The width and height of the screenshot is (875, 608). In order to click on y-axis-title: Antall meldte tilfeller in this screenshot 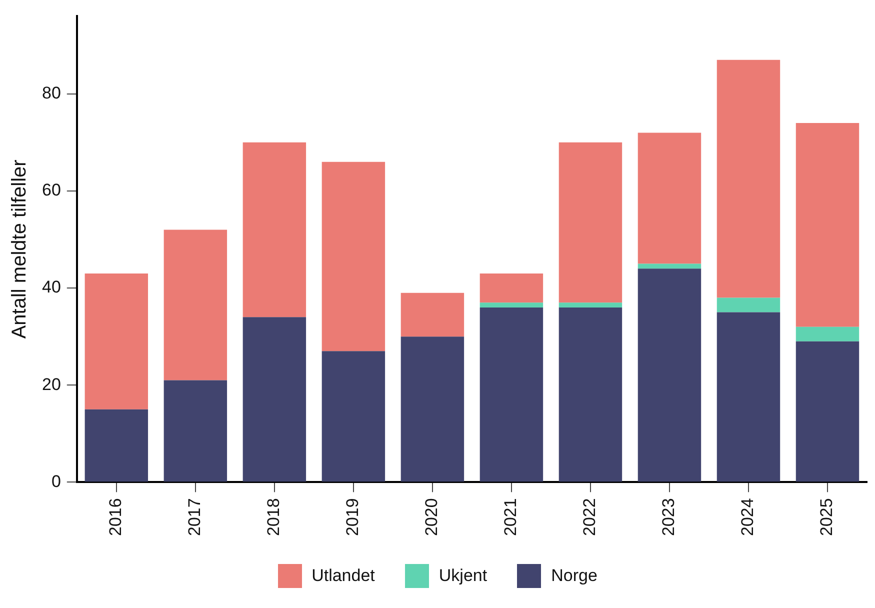, I will do `click(19, 249)`.